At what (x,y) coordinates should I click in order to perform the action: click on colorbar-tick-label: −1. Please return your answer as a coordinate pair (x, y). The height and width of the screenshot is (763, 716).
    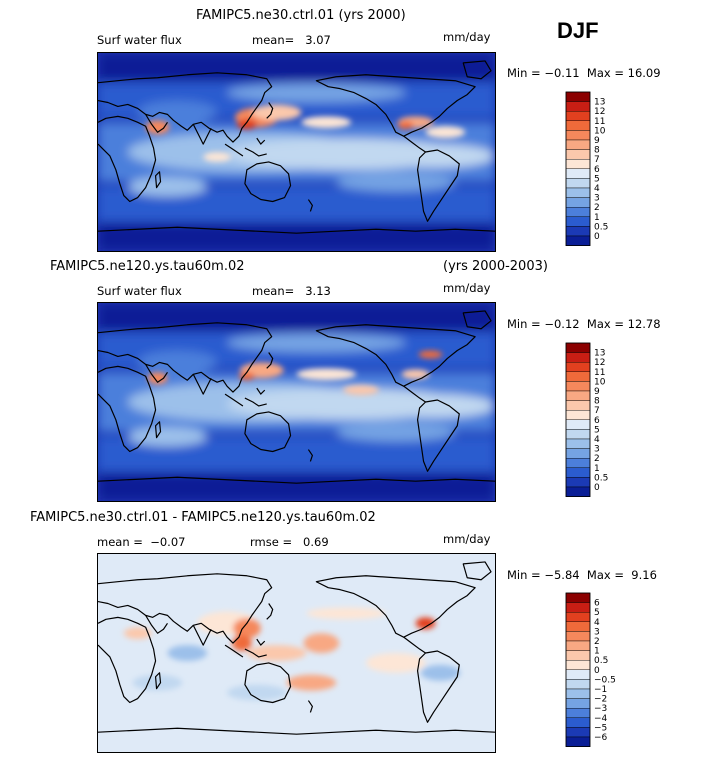
    Looking at the image, I should click on (600, 690).